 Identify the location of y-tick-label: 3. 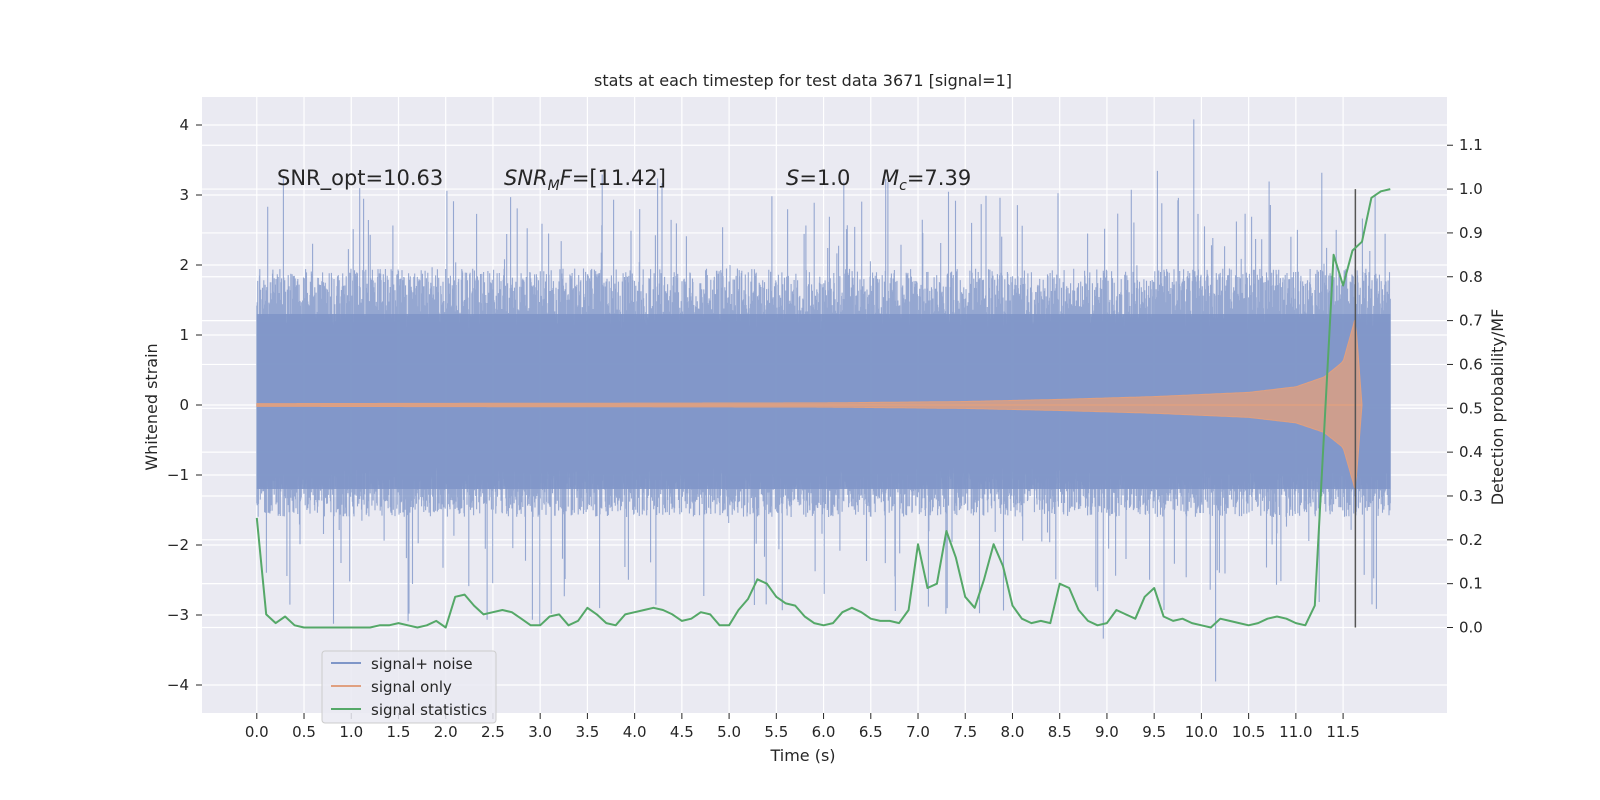
(184, 195).